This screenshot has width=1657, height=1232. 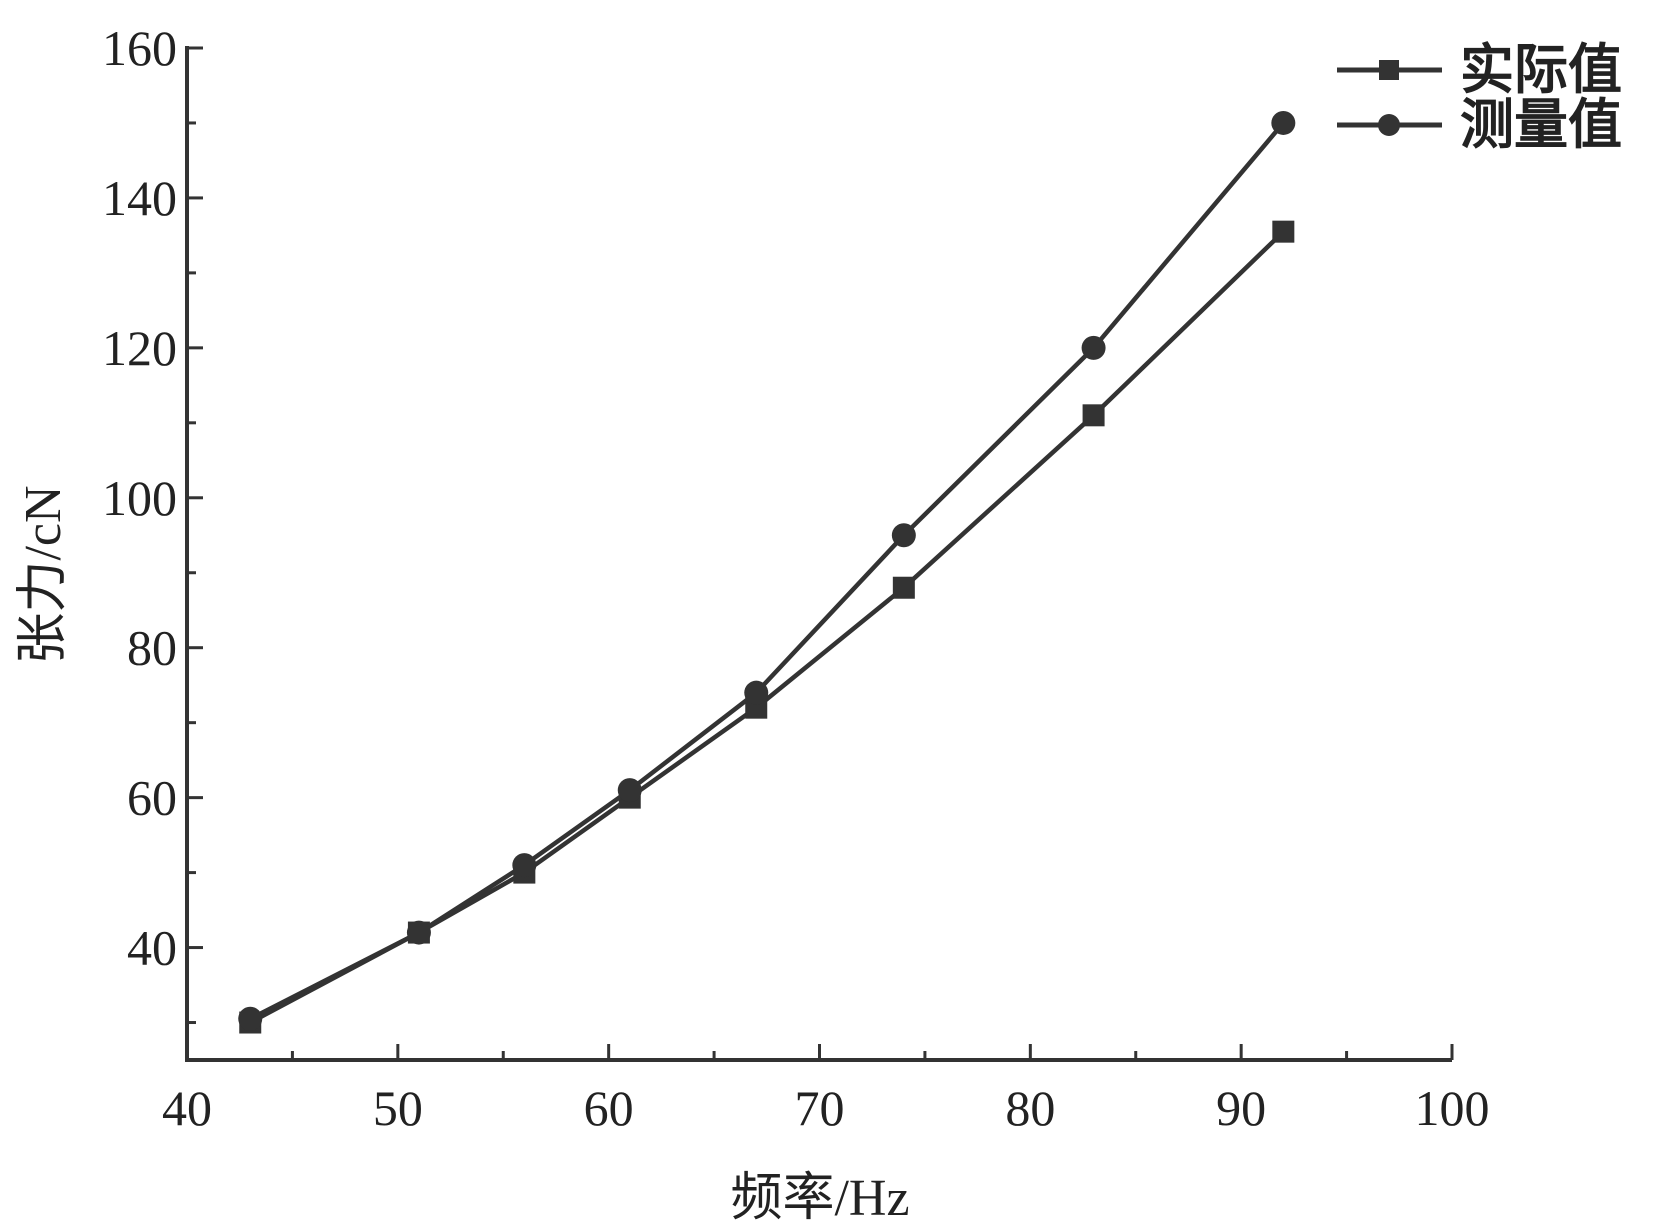 What do you see at coordinates (139, 498) in the screenshot?
I see `y-tick-label: 100` at bounding box center [139, 498].